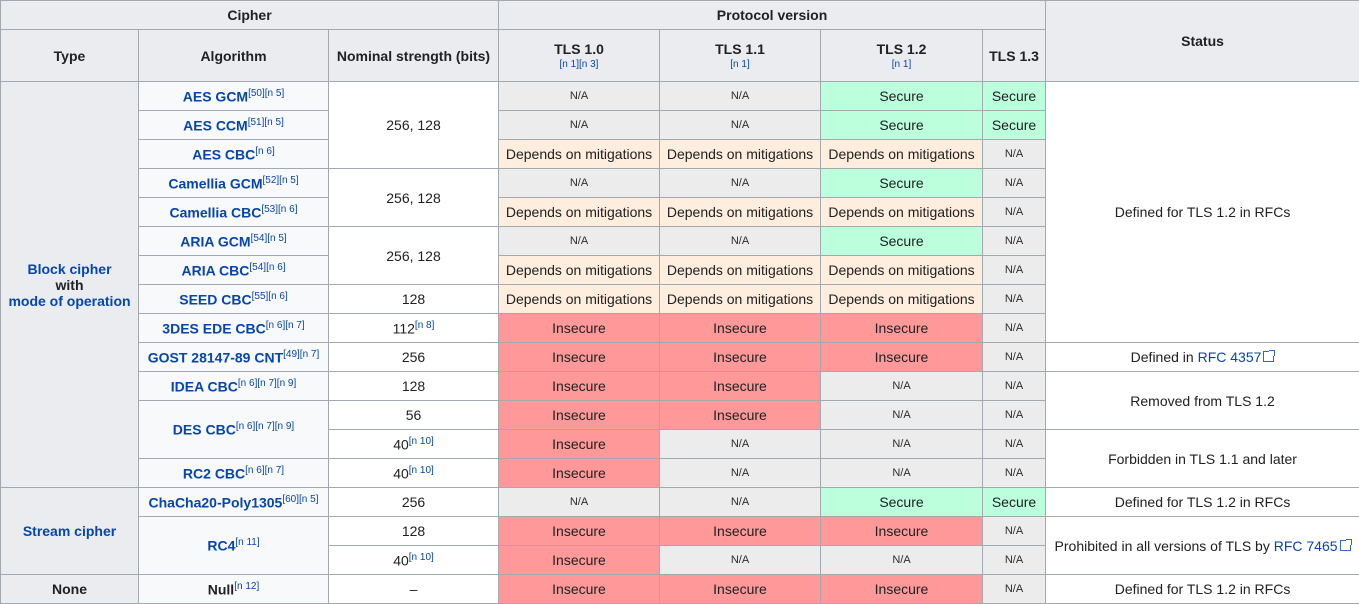  What do you see at coordinates (1305, 545) in the screenshot?
I see `rfc7465-link: RFC 7465` at bounding box center [1305, 545].